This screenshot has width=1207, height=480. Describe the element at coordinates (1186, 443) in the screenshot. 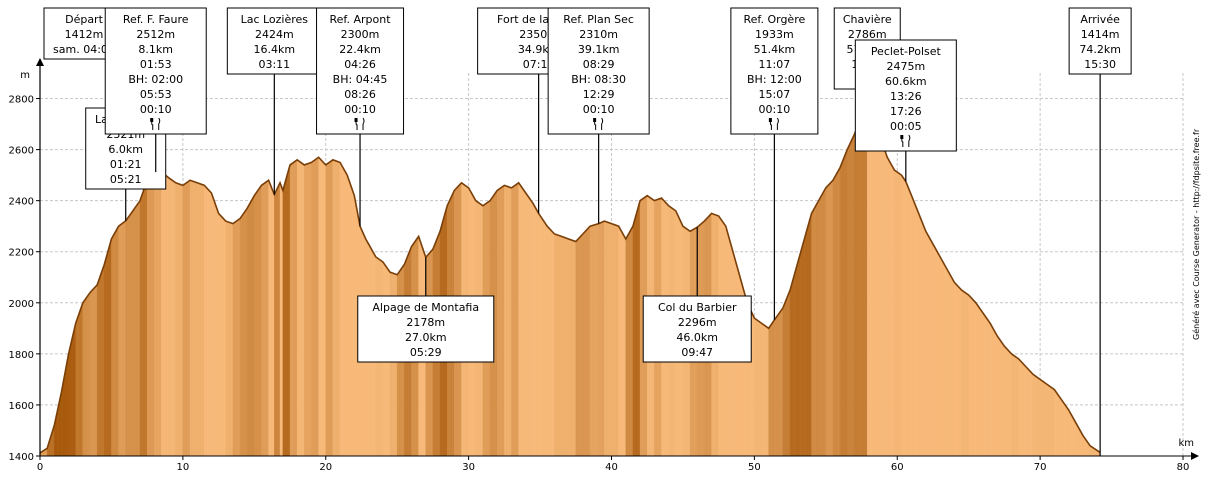

I see `x-axis-label: km` at that location.